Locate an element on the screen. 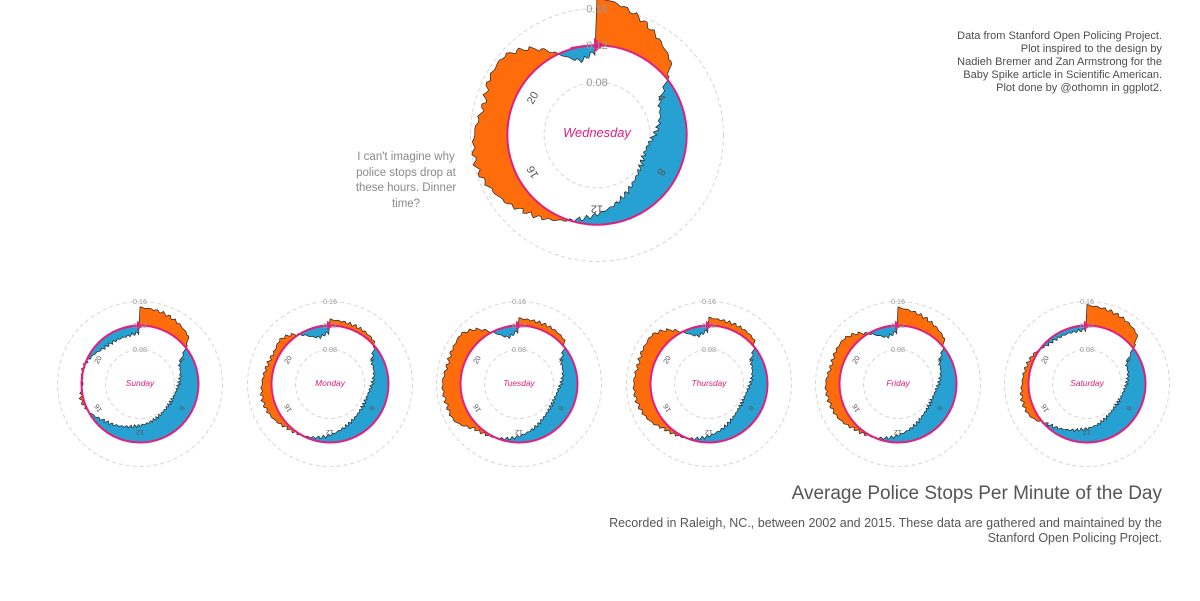 The width and height of the screenshot is (1200, 601). day-label: Tuesday is located at coordinates (519, 383).